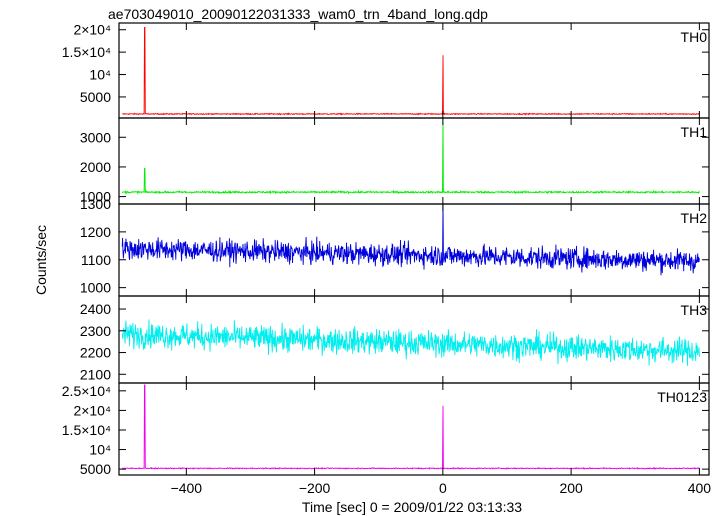  What do you see at coordinates (694, 37) in the screenshot?
I see `panel-th0-label: TH0` at bounding box center [694, 37].